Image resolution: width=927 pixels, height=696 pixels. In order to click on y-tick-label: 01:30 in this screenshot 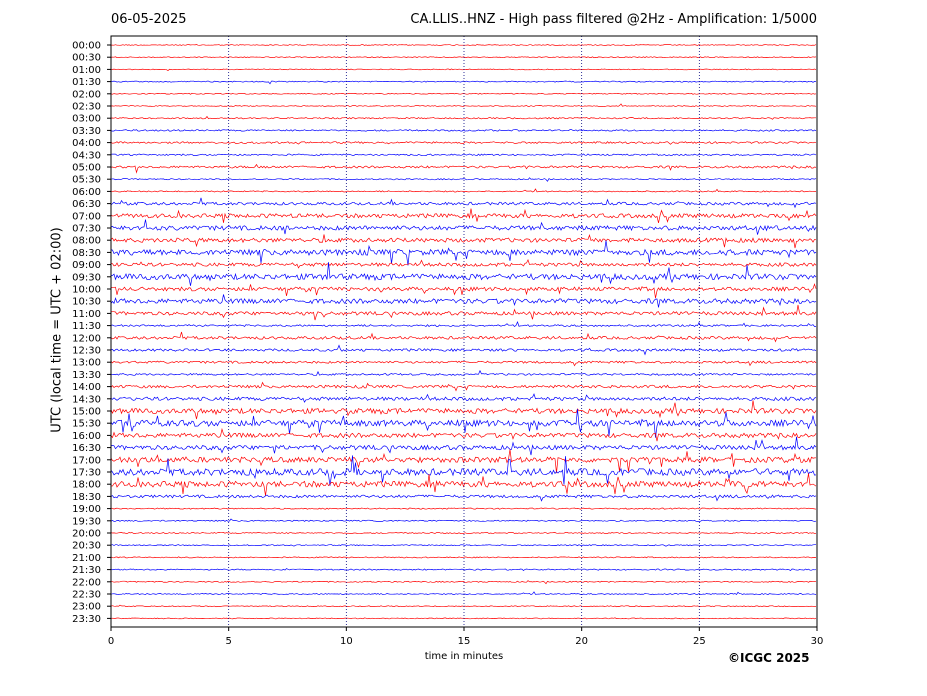, I will do `click(86, 82)`.